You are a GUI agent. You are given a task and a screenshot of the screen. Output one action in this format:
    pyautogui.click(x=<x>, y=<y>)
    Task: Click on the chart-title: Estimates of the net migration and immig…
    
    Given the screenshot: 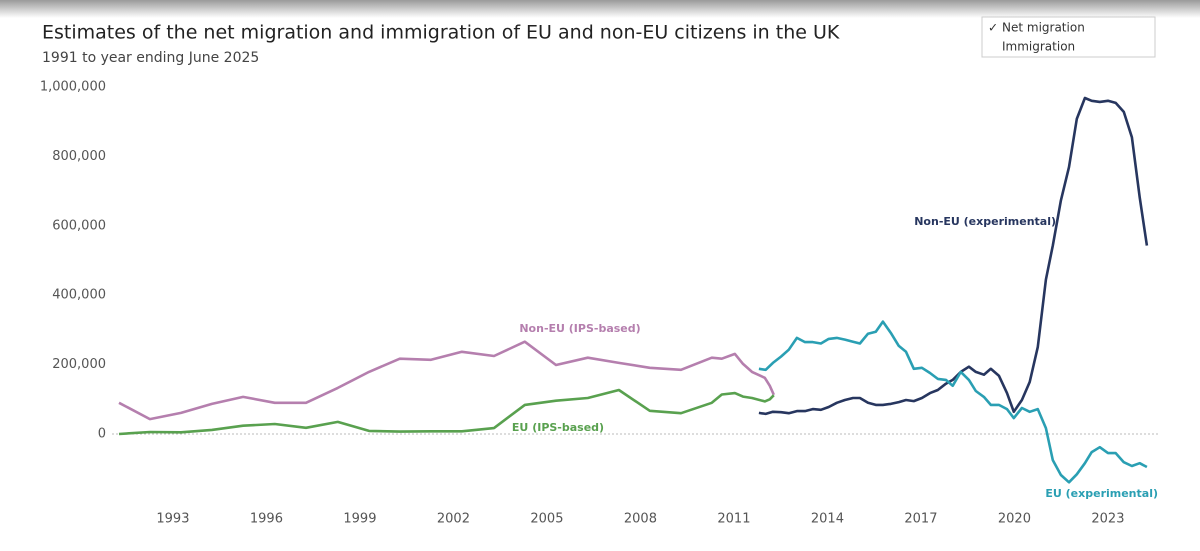 What is the action you would take?
    pyautogui.click(x=441, y=33)
    